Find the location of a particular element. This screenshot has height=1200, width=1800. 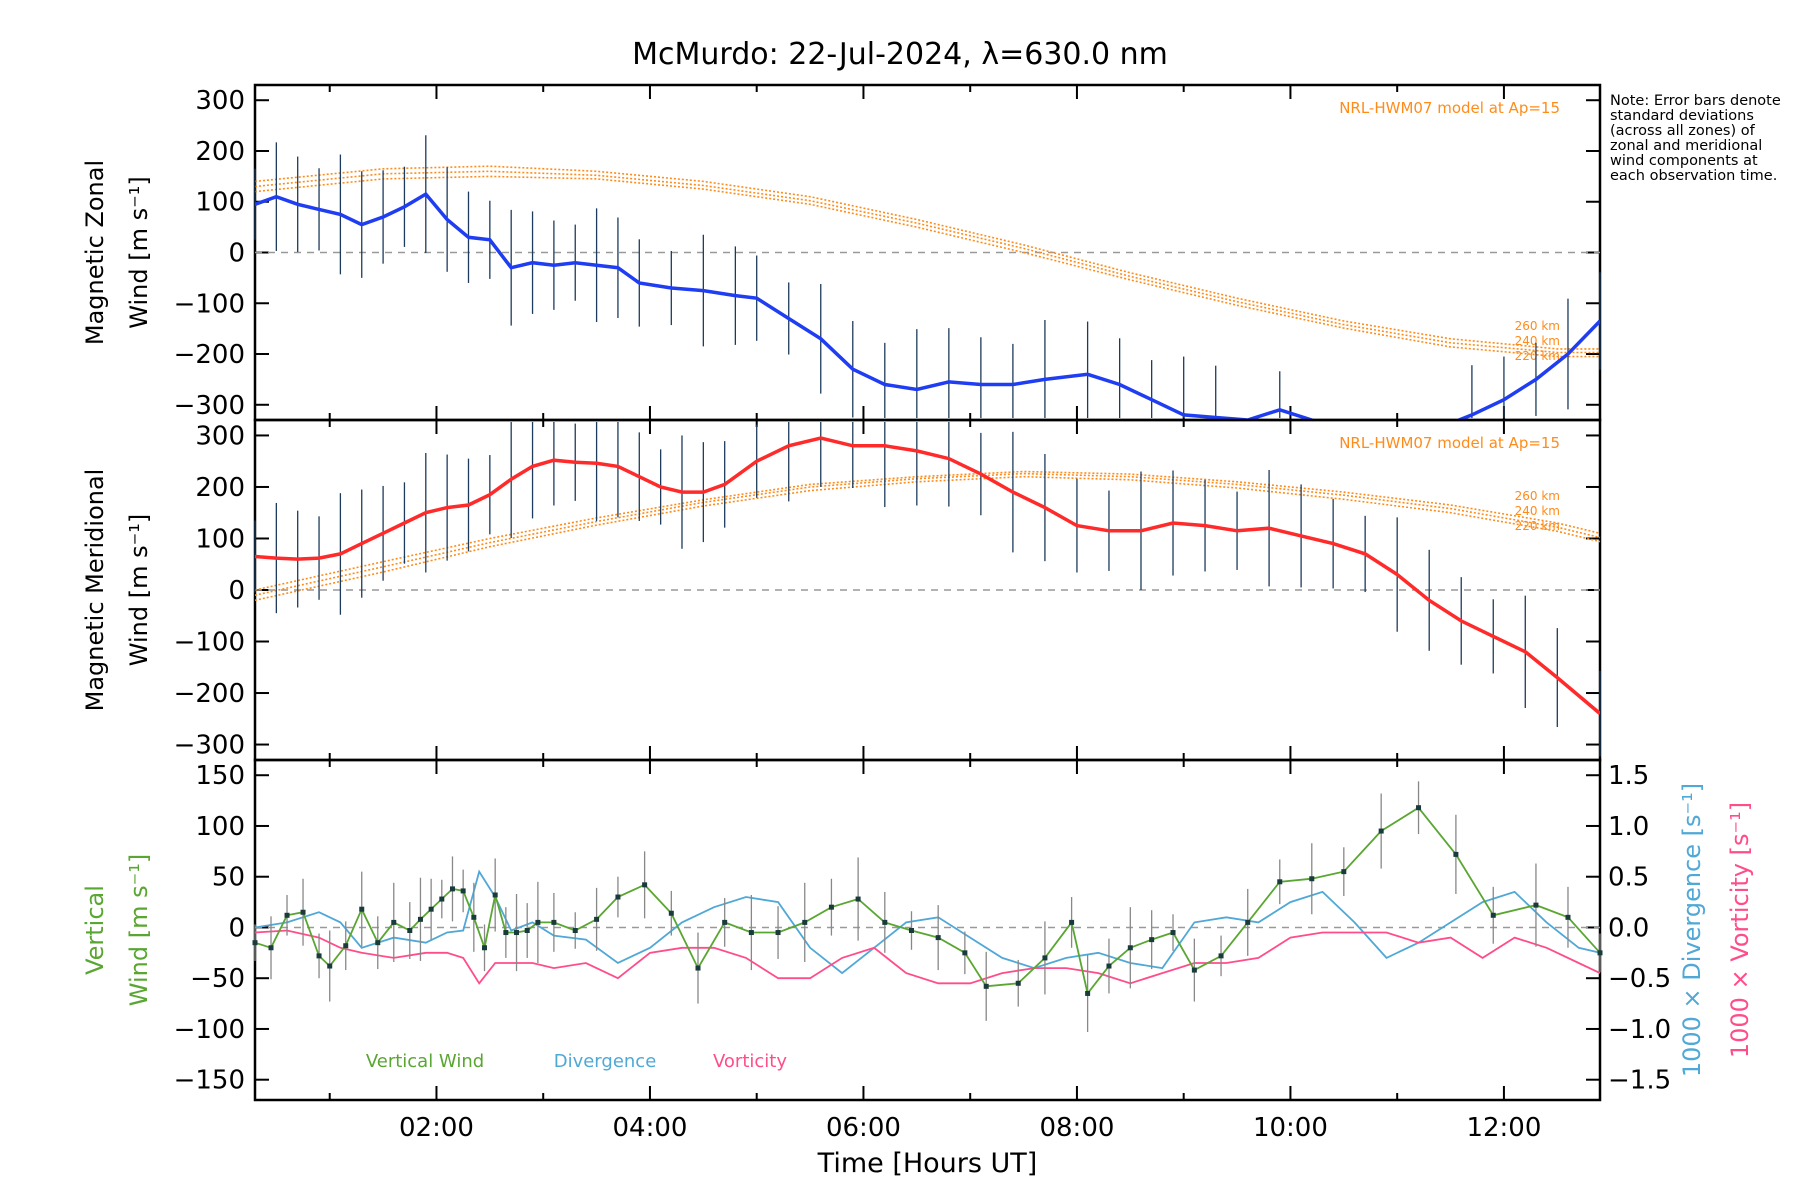

legend-item: Divergence is located at coordinates (605, 1061).